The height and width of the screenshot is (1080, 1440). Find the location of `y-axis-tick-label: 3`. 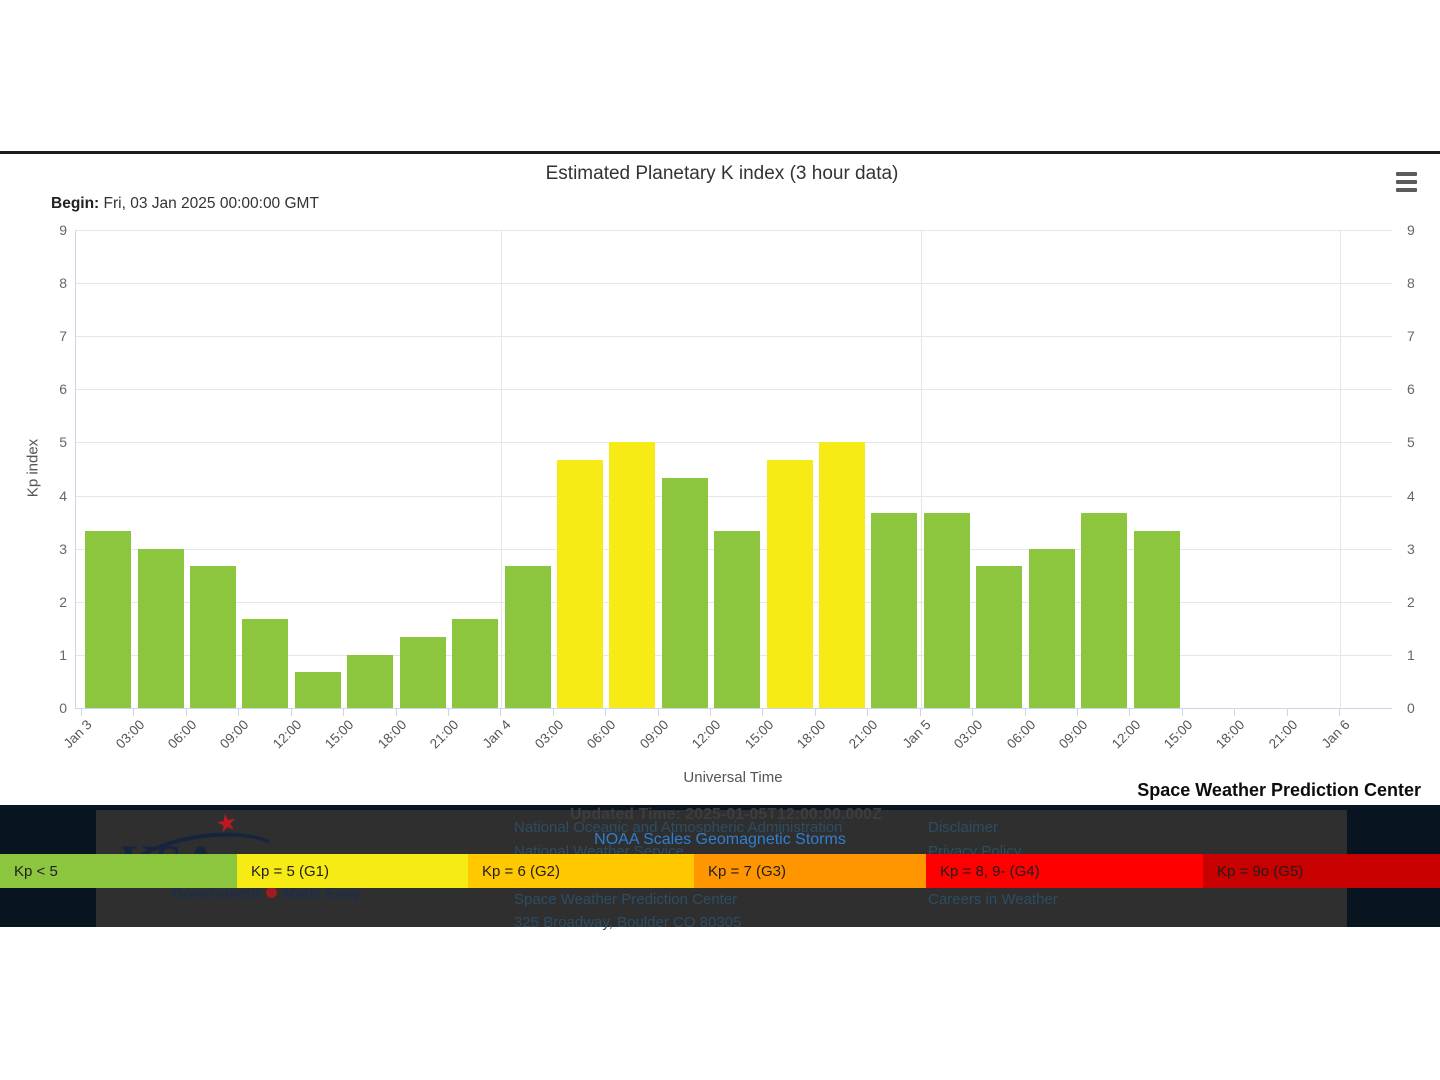

y-axis-tick-label: 3 is located at coordinates (63, 548).